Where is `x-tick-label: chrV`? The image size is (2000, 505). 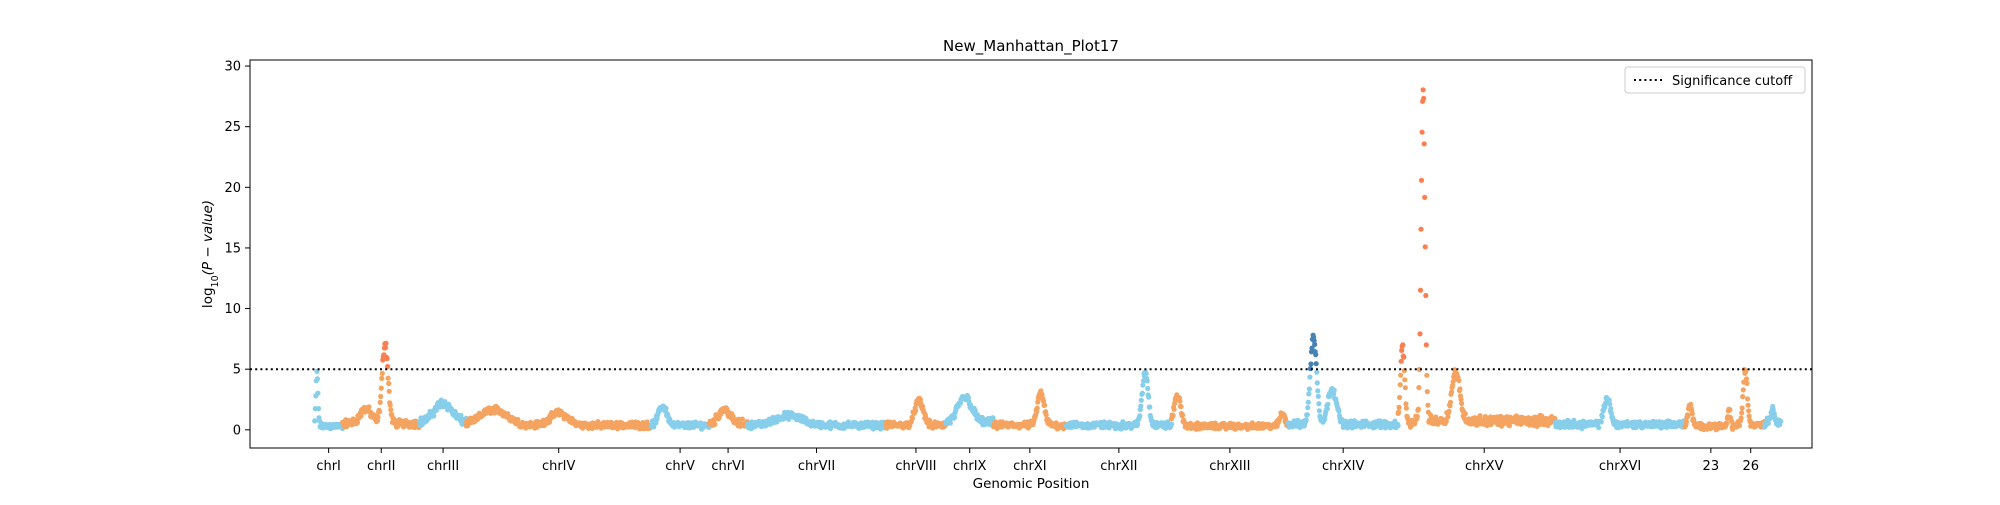 x-tick-label: chrV is located at coordinates (680, 466).